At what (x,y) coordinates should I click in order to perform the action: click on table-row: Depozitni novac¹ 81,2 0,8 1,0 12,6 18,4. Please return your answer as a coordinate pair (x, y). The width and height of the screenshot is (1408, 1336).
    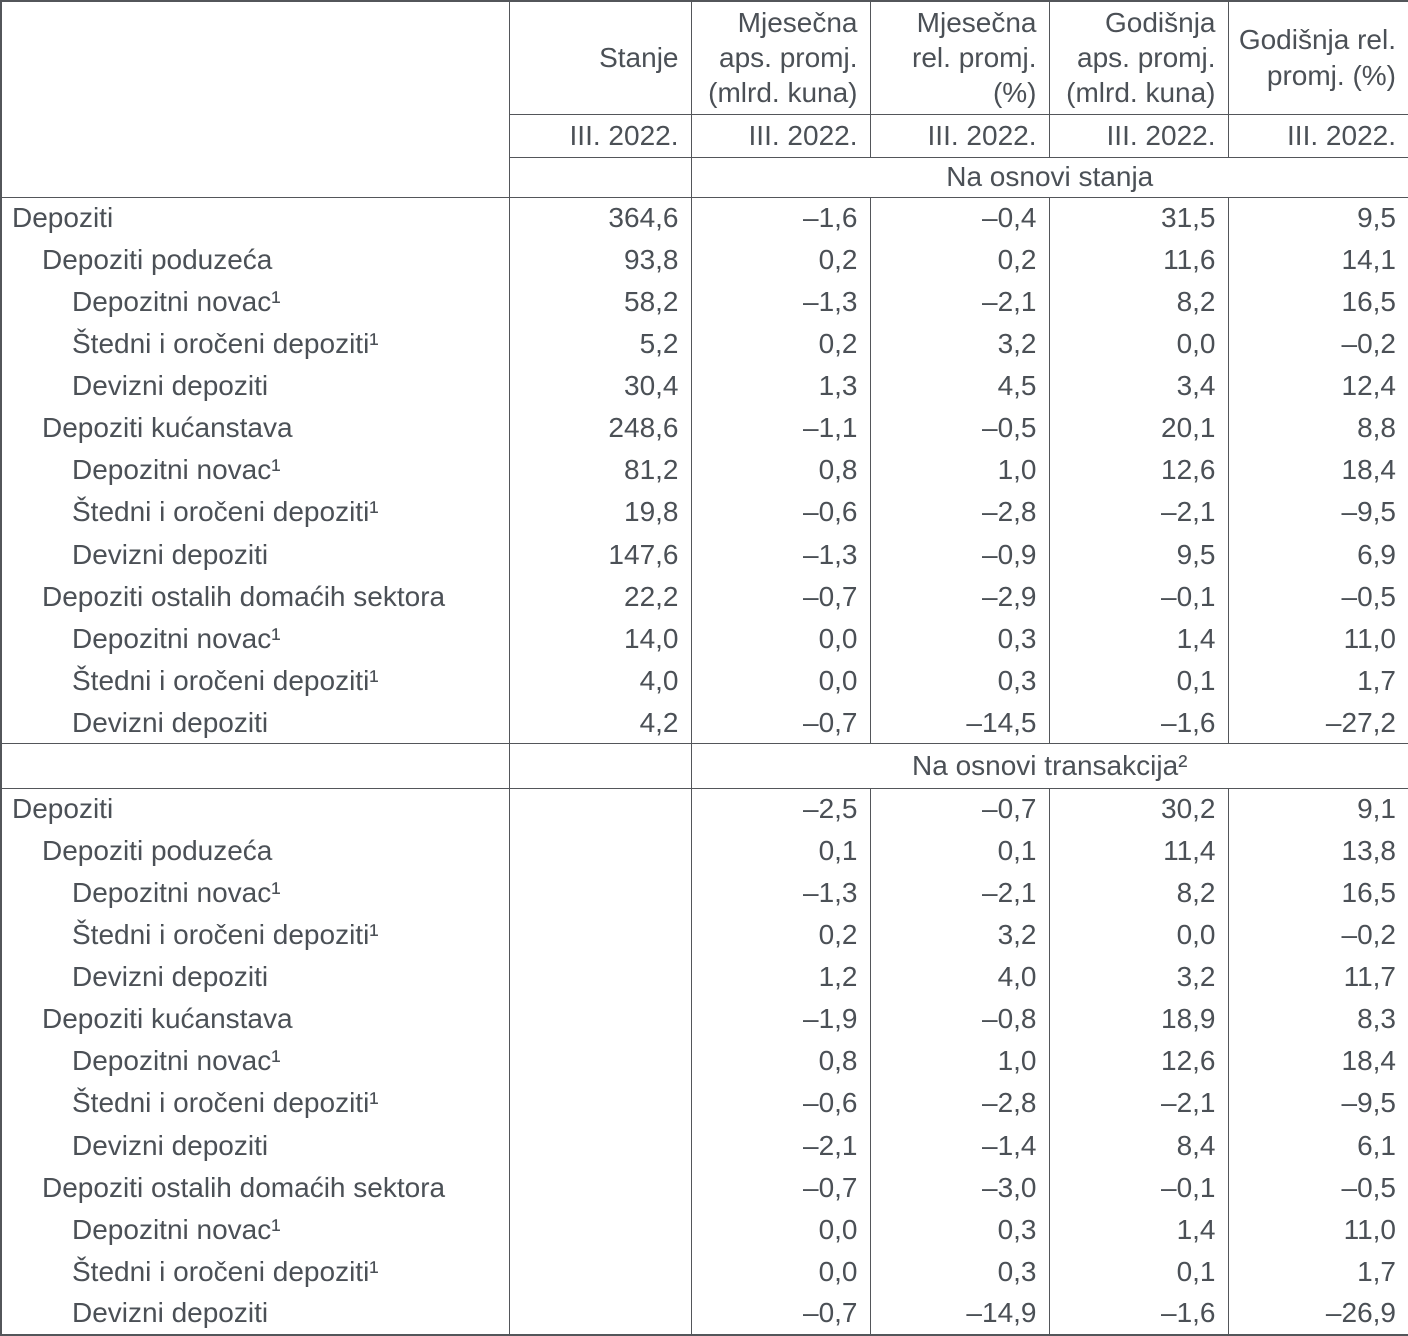
    Looking at the image, I should click on (704, 470).